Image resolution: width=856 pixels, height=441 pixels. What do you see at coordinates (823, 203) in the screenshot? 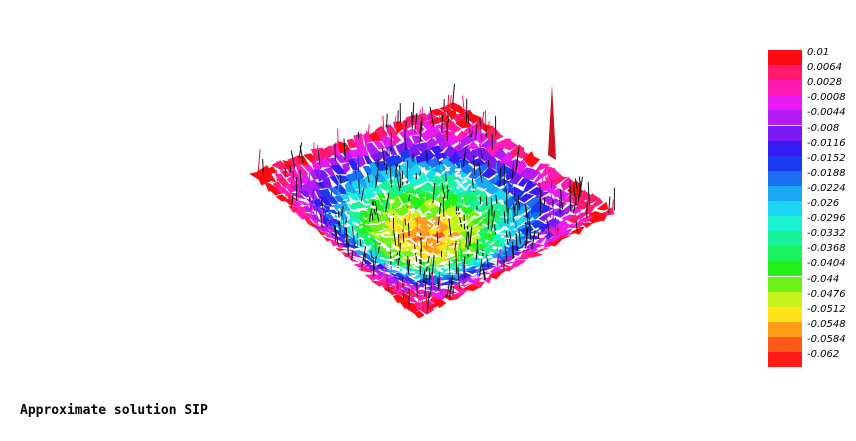
I see `colorbar-tick-label: -0.026` at bounding box center [823, 203].